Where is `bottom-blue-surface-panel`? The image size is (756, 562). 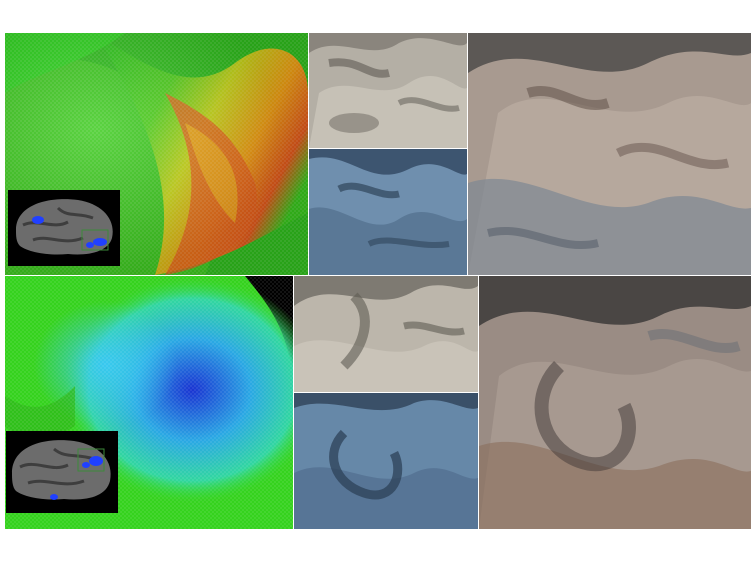
bottom-blue-surface-panel is located at coordinates (386, 461).